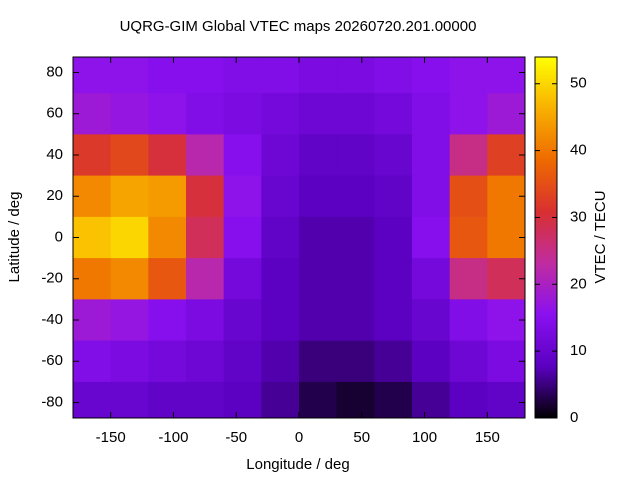  I want to click on y-tick-label: 40, so click(54, 154).